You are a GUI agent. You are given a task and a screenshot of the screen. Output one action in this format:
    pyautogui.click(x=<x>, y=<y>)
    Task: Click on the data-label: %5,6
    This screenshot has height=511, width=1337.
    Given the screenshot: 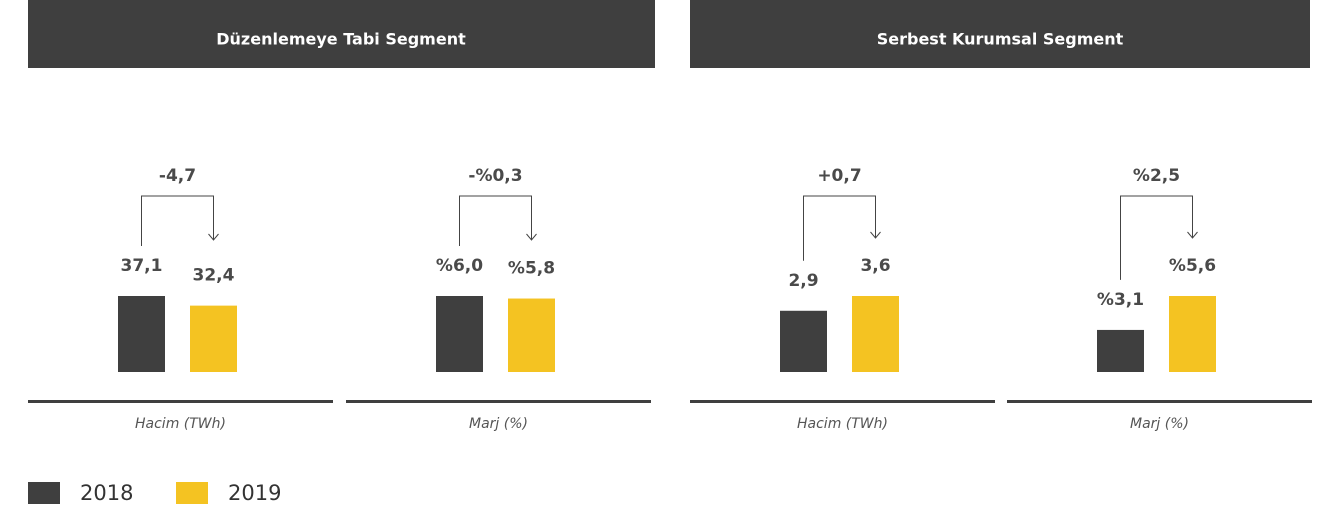 What is the action you would take?
    pyautogui.click(x=1192, y=266)
    